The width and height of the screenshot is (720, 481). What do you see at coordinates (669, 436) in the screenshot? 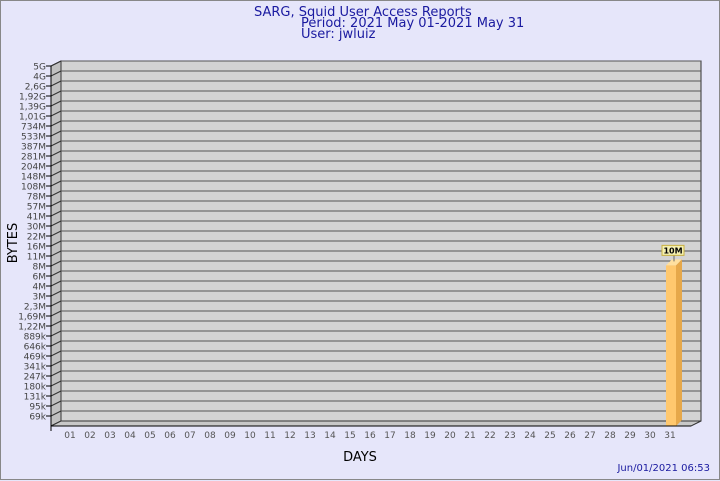
I see `x-tick-label: 31` at bounding box center [669, 436].